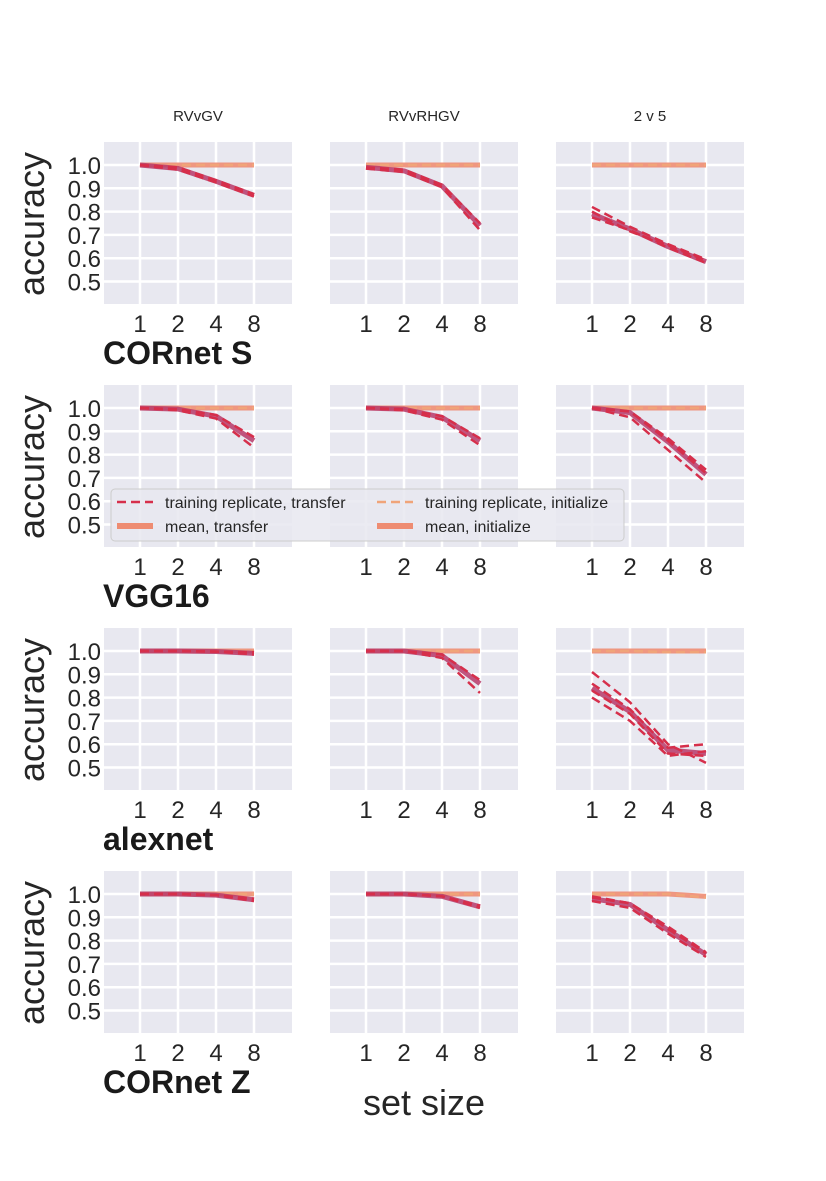  I want to click on panel-2-0: 1 2 4 8 0.50.60.70.80.91.0, so click(180, 726).